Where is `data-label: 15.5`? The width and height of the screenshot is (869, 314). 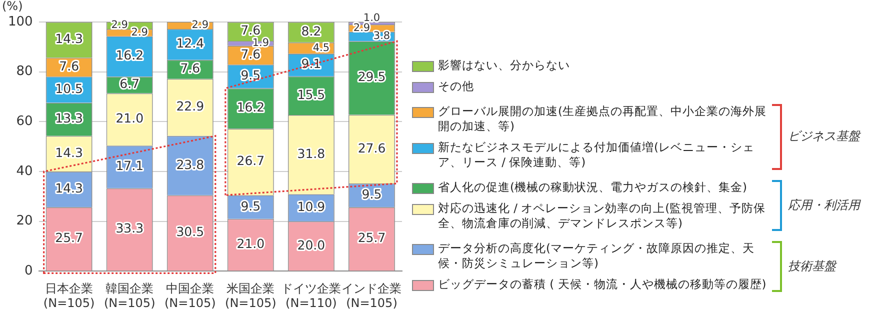
data-label: 15.5 is located at coordinates (311, 94).